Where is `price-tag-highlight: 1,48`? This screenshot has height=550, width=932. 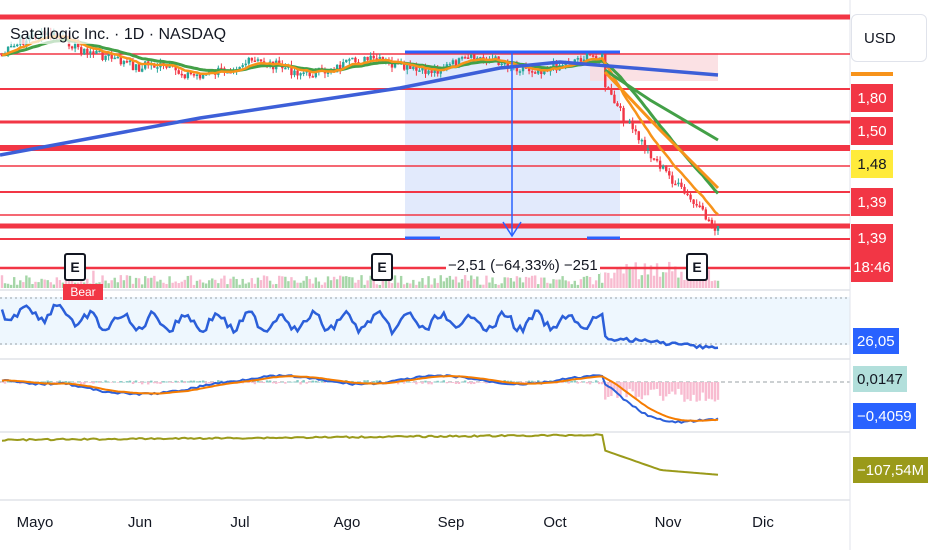
price-tag-highlight: 1,48 is located at coordinates (872, 164).